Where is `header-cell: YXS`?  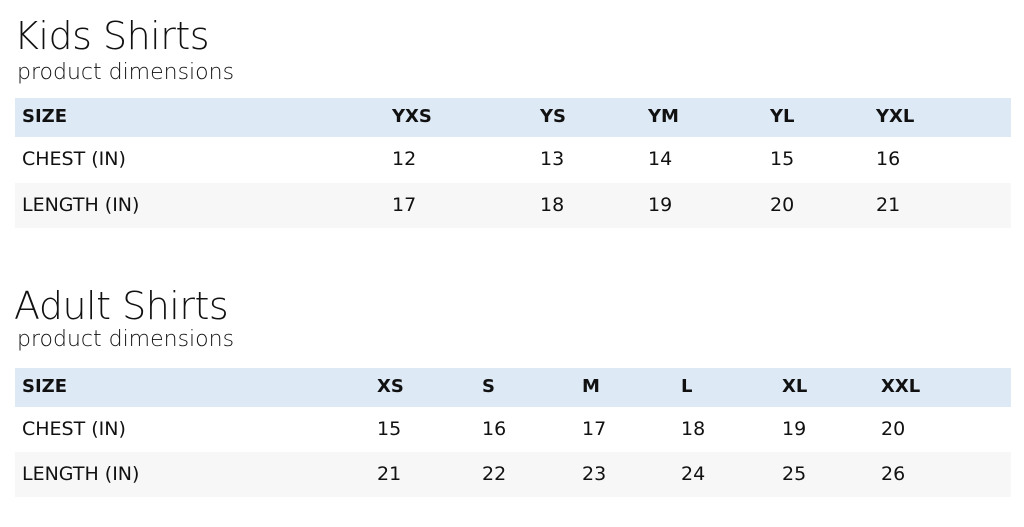
header-cell: YXS is located at coordinates (412, 116).